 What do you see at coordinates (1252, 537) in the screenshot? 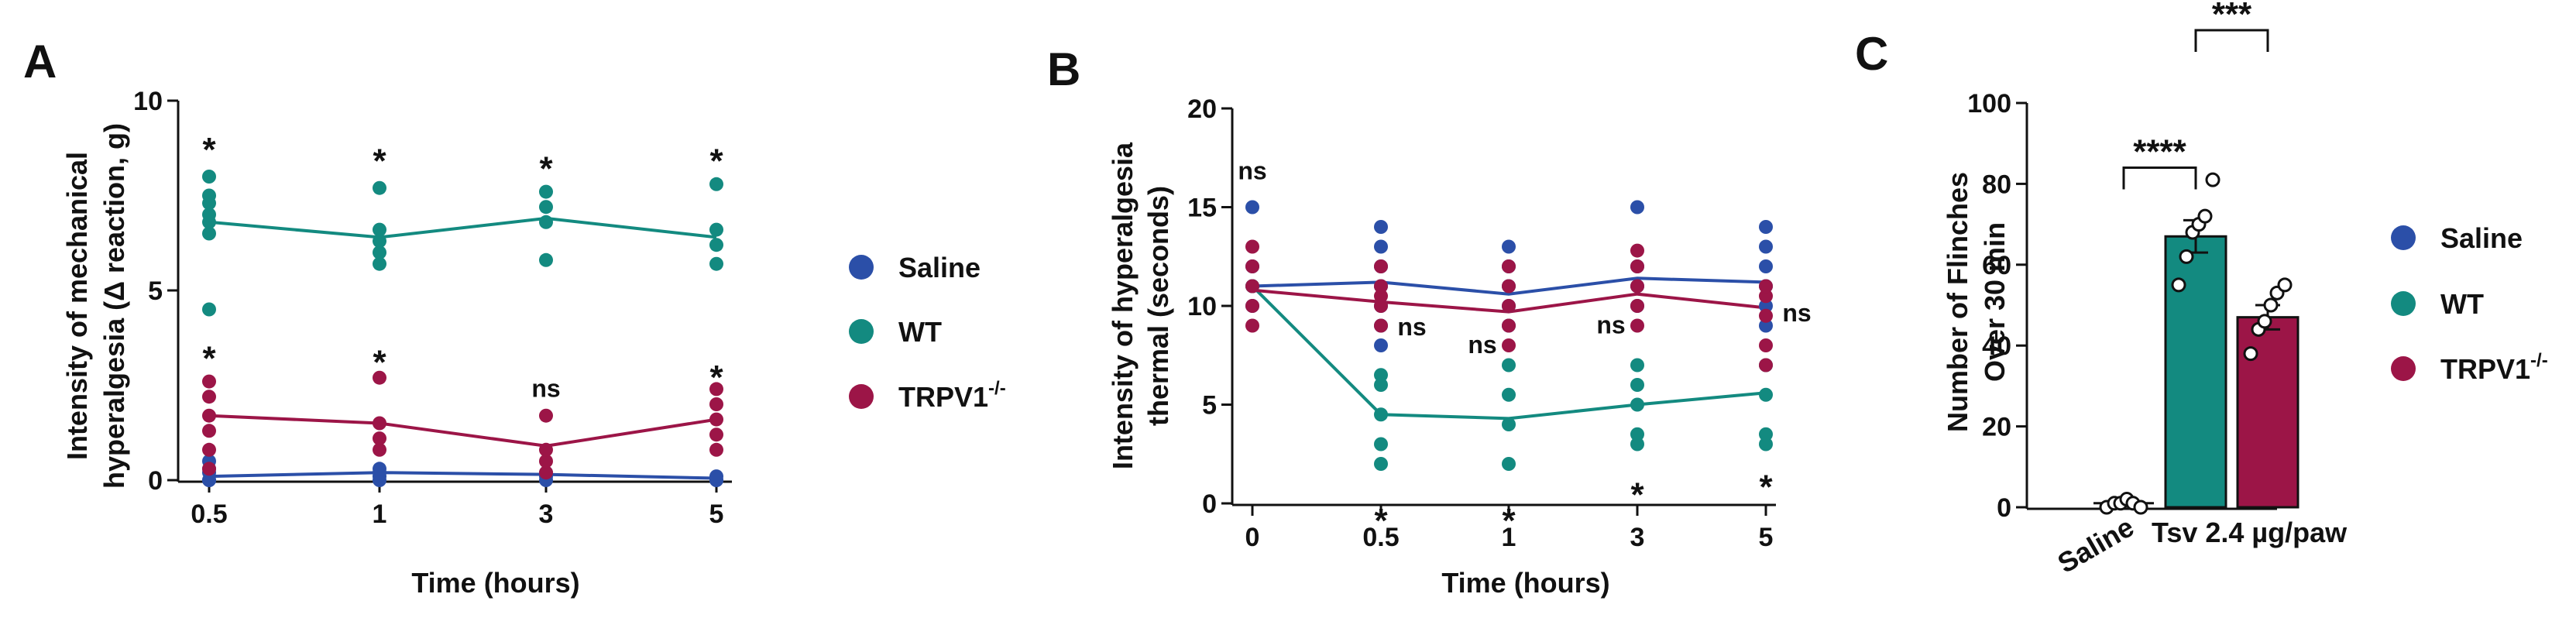
I see `x-tick-label: 0` at bounding box center [1252, 537].